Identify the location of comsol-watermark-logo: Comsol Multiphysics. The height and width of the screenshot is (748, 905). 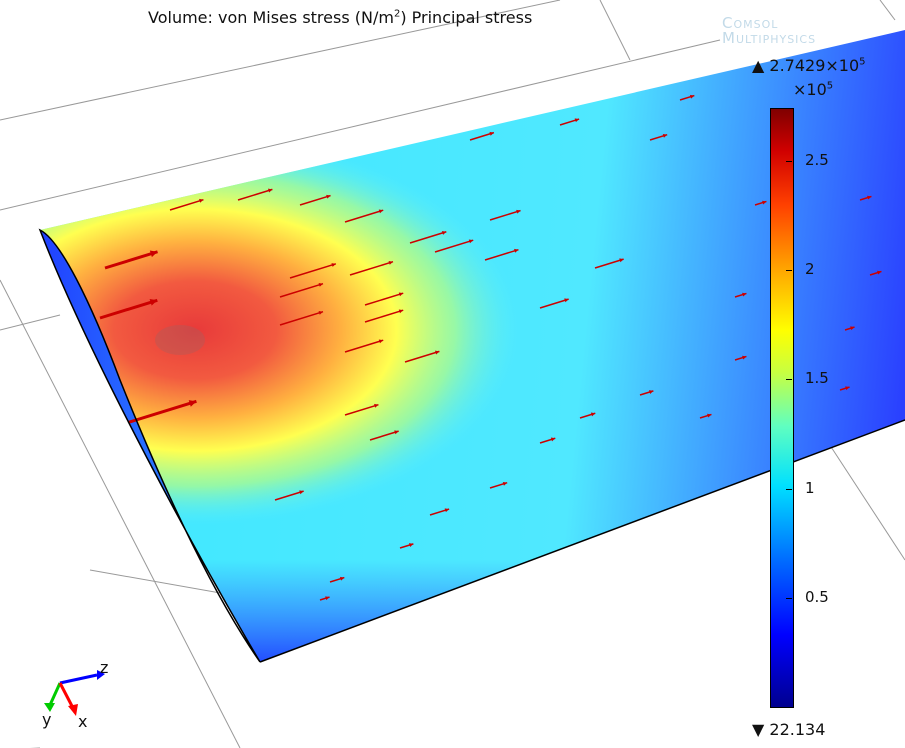
(769, 30).